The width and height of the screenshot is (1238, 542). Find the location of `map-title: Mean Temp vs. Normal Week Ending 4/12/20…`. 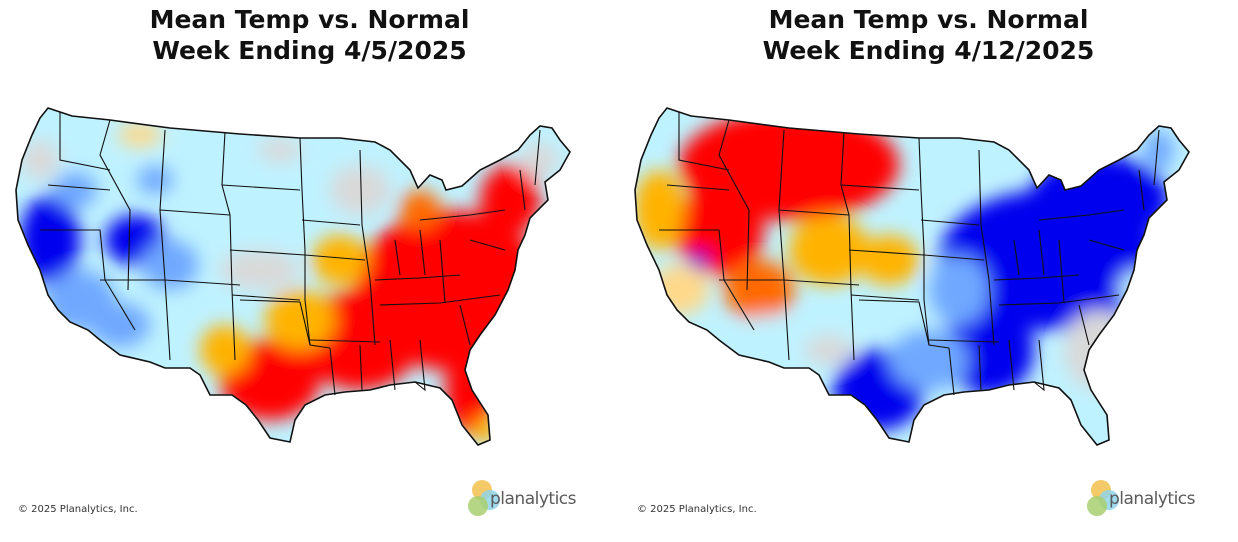

map-title: Mean Temp vs. Normal Week Ending 4/12/20… is located at coordinates (928, 35).